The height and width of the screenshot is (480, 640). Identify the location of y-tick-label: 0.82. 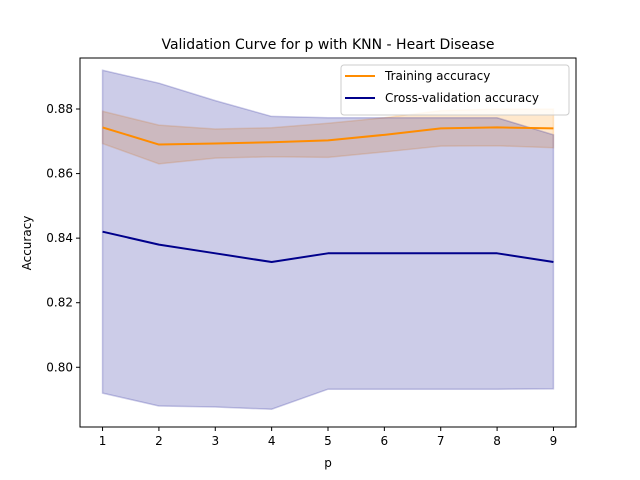
(59, 303).